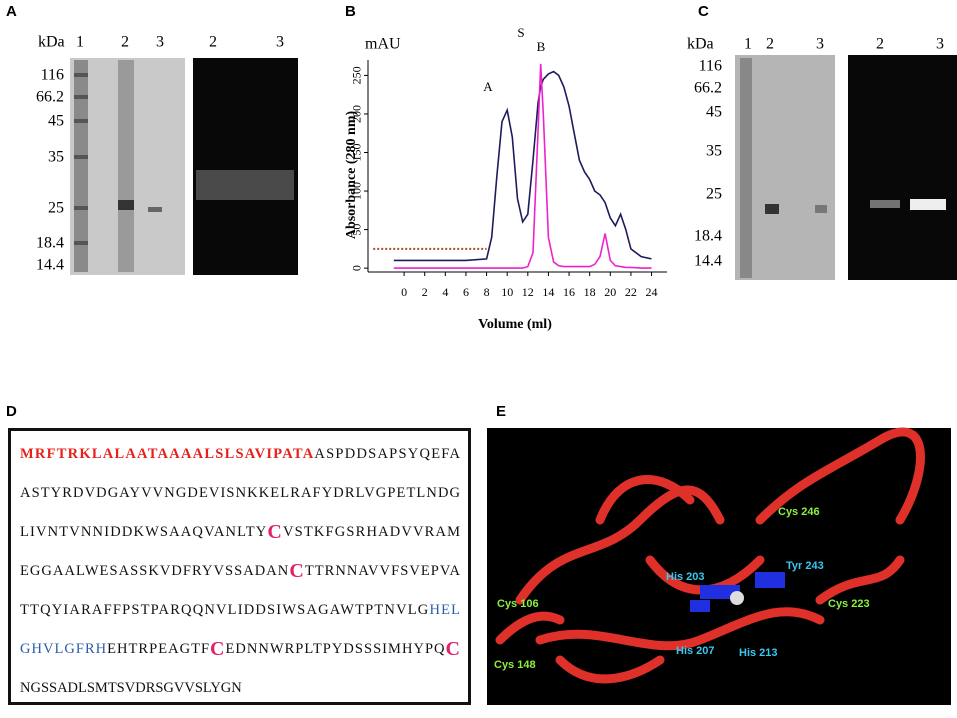  What do you see at coordinates (404, 292) in the screenshot?
I see `x-tick-label: 0` at bounding box center [404, 292].